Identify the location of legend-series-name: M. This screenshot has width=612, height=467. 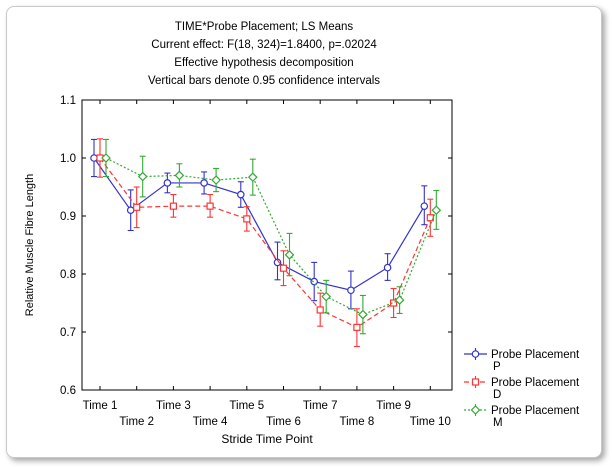
(498, 423).